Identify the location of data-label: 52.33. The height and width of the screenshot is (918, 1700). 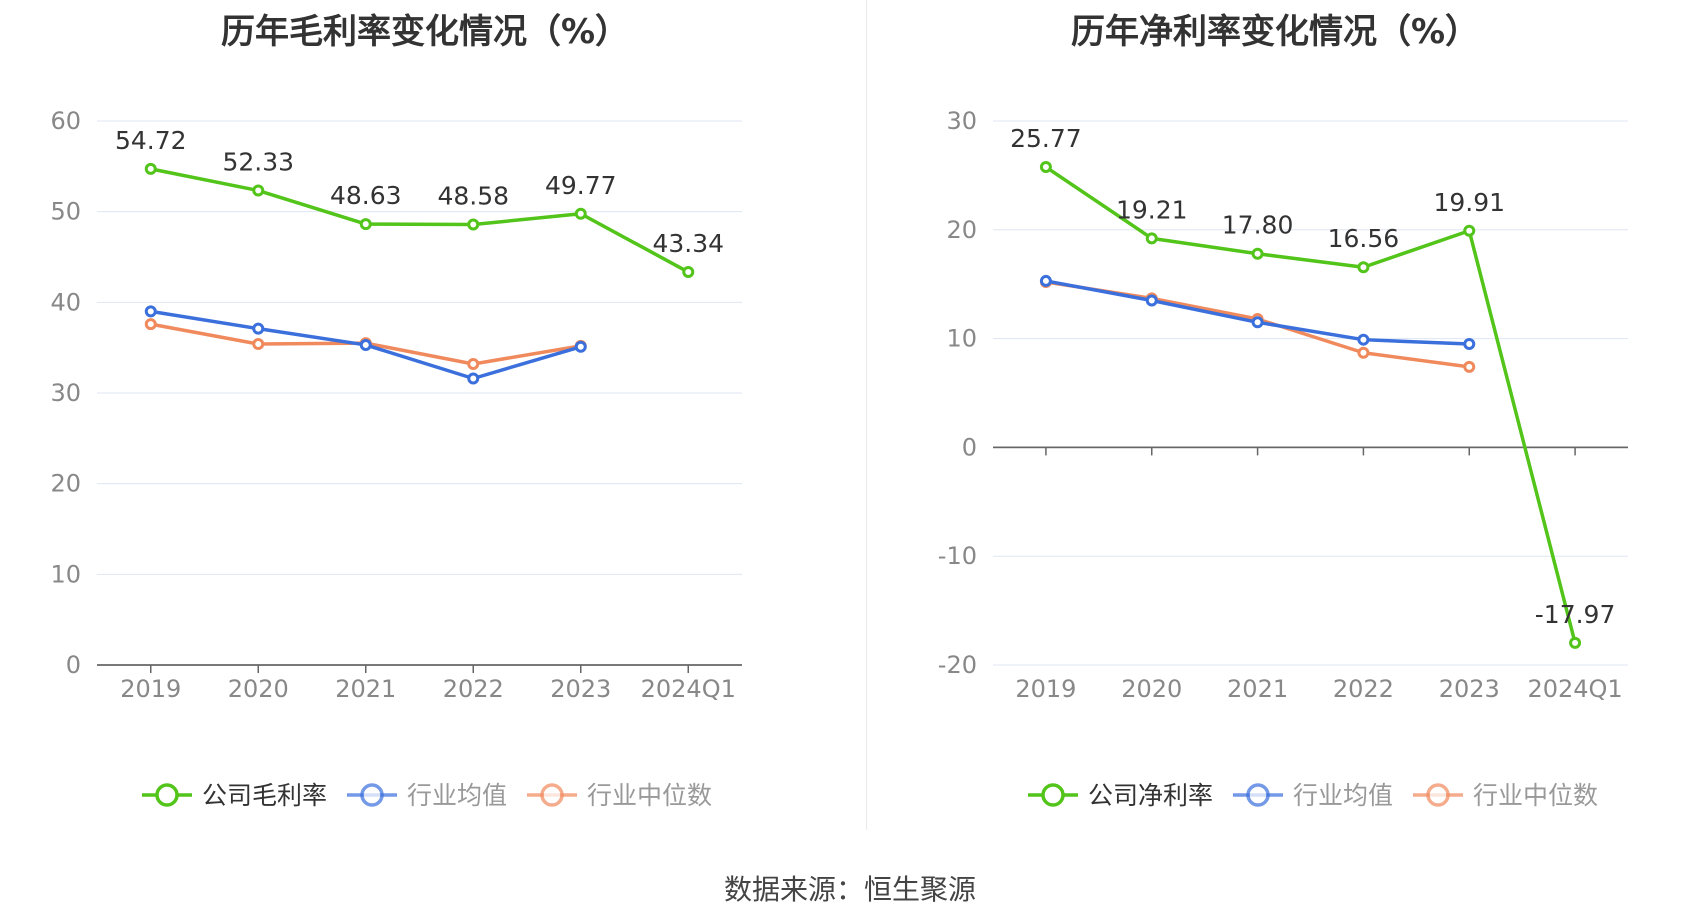
(258, 162).